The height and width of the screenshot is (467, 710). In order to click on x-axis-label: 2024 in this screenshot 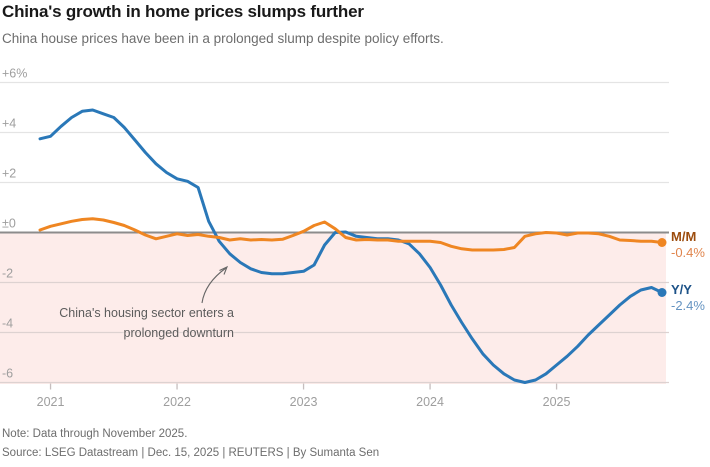, I will do `click(430, 402)`.